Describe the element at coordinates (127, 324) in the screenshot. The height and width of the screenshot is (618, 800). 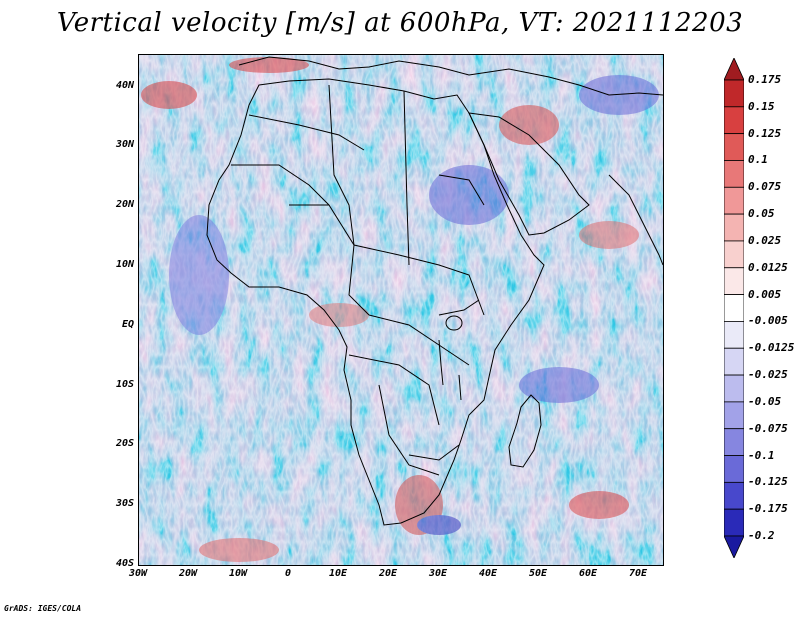
I see `lat-label-eq: EQ` at that location.